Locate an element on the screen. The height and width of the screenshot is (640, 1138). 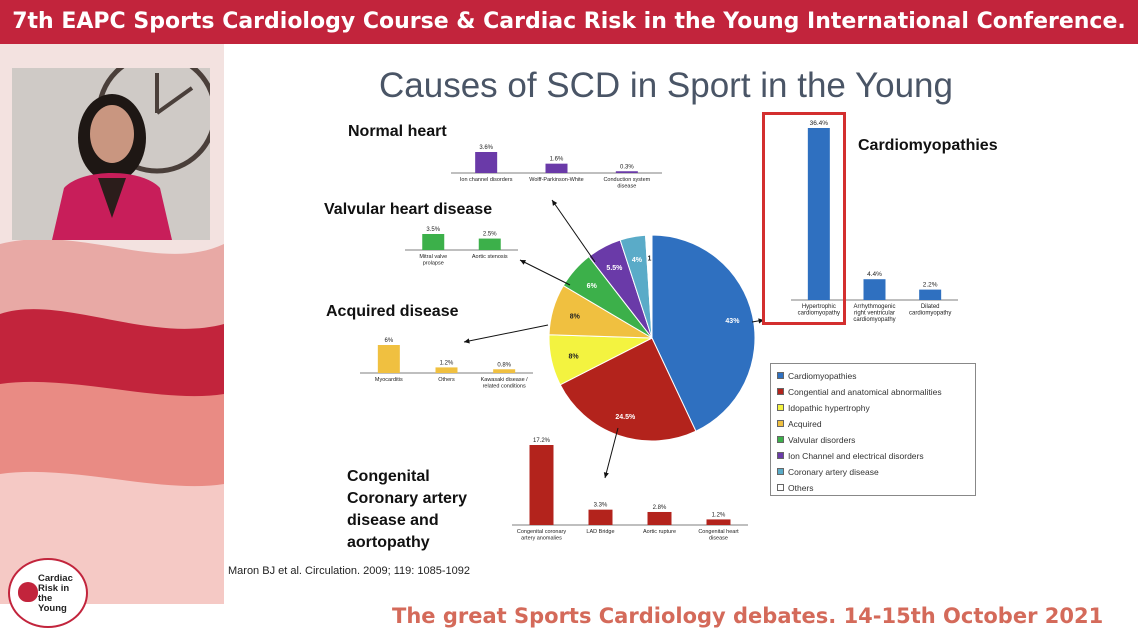
arrow-congenital-line is located at coordinates (611, 453).